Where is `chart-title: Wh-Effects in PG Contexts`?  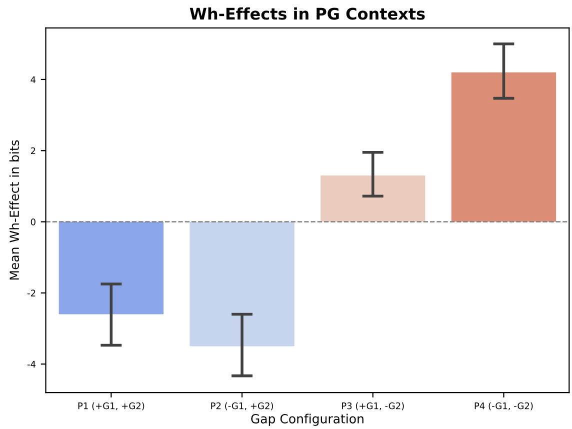
chart-title: Wh-Effects in PG Contexts is located at coordinates (307, 13).